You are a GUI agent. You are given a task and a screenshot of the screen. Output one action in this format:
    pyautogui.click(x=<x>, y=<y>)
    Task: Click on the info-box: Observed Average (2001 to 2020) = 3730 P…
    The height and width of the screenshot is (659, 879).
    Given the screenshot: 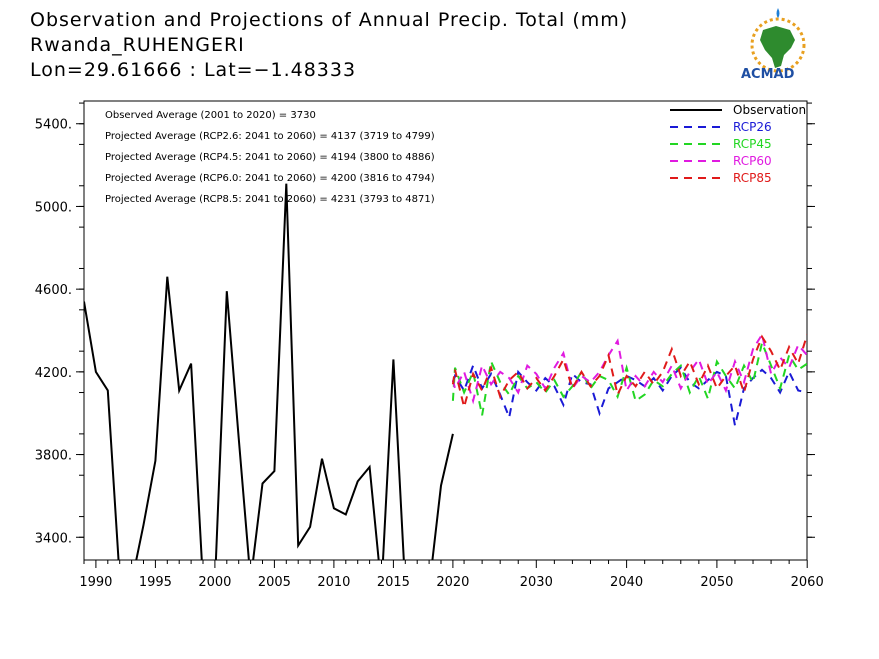 What is the action you would take?
    pyautogui.click(x=270, y=157)
    